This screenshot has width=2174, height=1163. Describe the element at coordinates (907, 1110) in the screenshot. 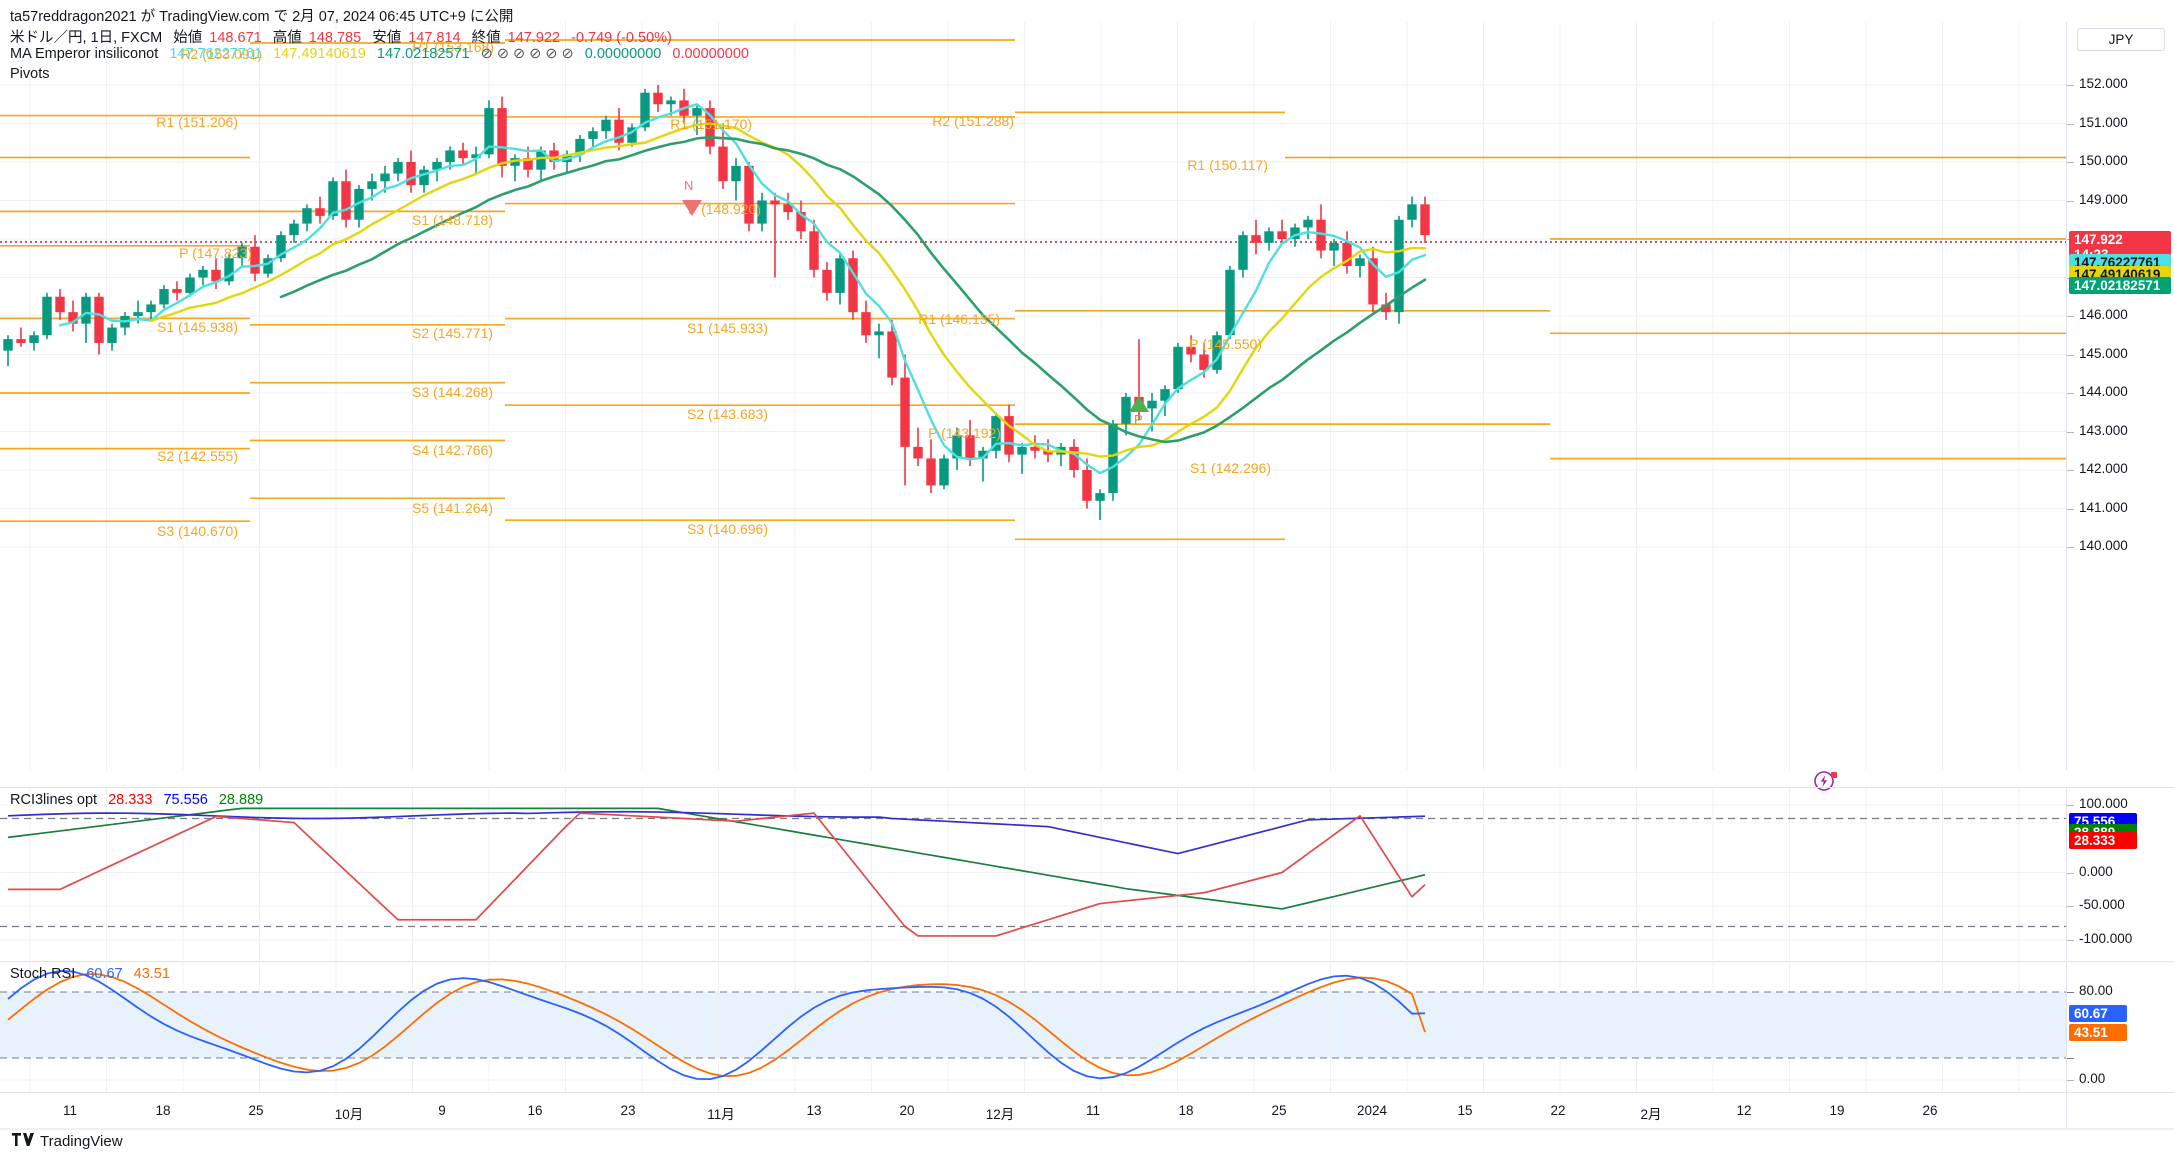

I see `time-axis-tick: 20` at that location.